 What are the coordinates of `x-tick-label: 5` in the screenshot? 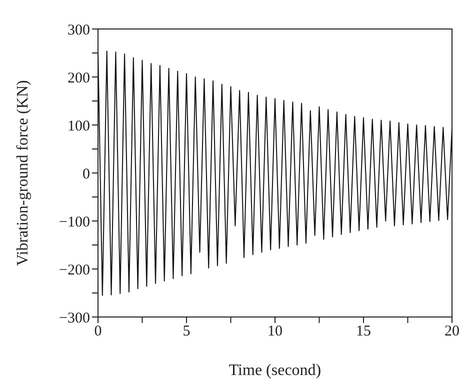 It's located at (186, 332).